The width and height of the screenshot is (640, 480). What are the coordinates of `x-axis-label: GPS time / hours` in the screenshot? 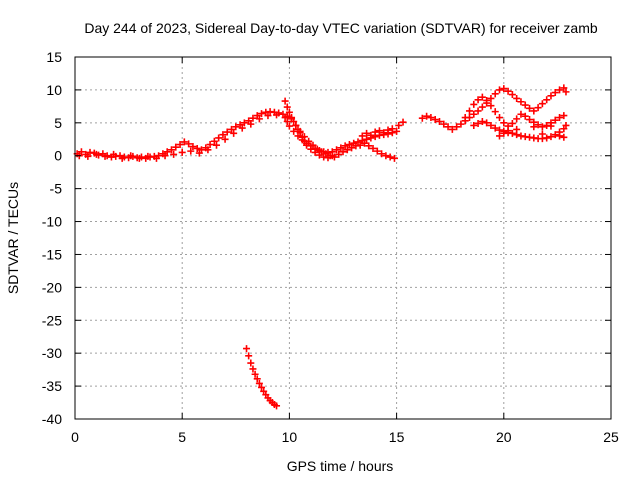 It's located at (340, 466).